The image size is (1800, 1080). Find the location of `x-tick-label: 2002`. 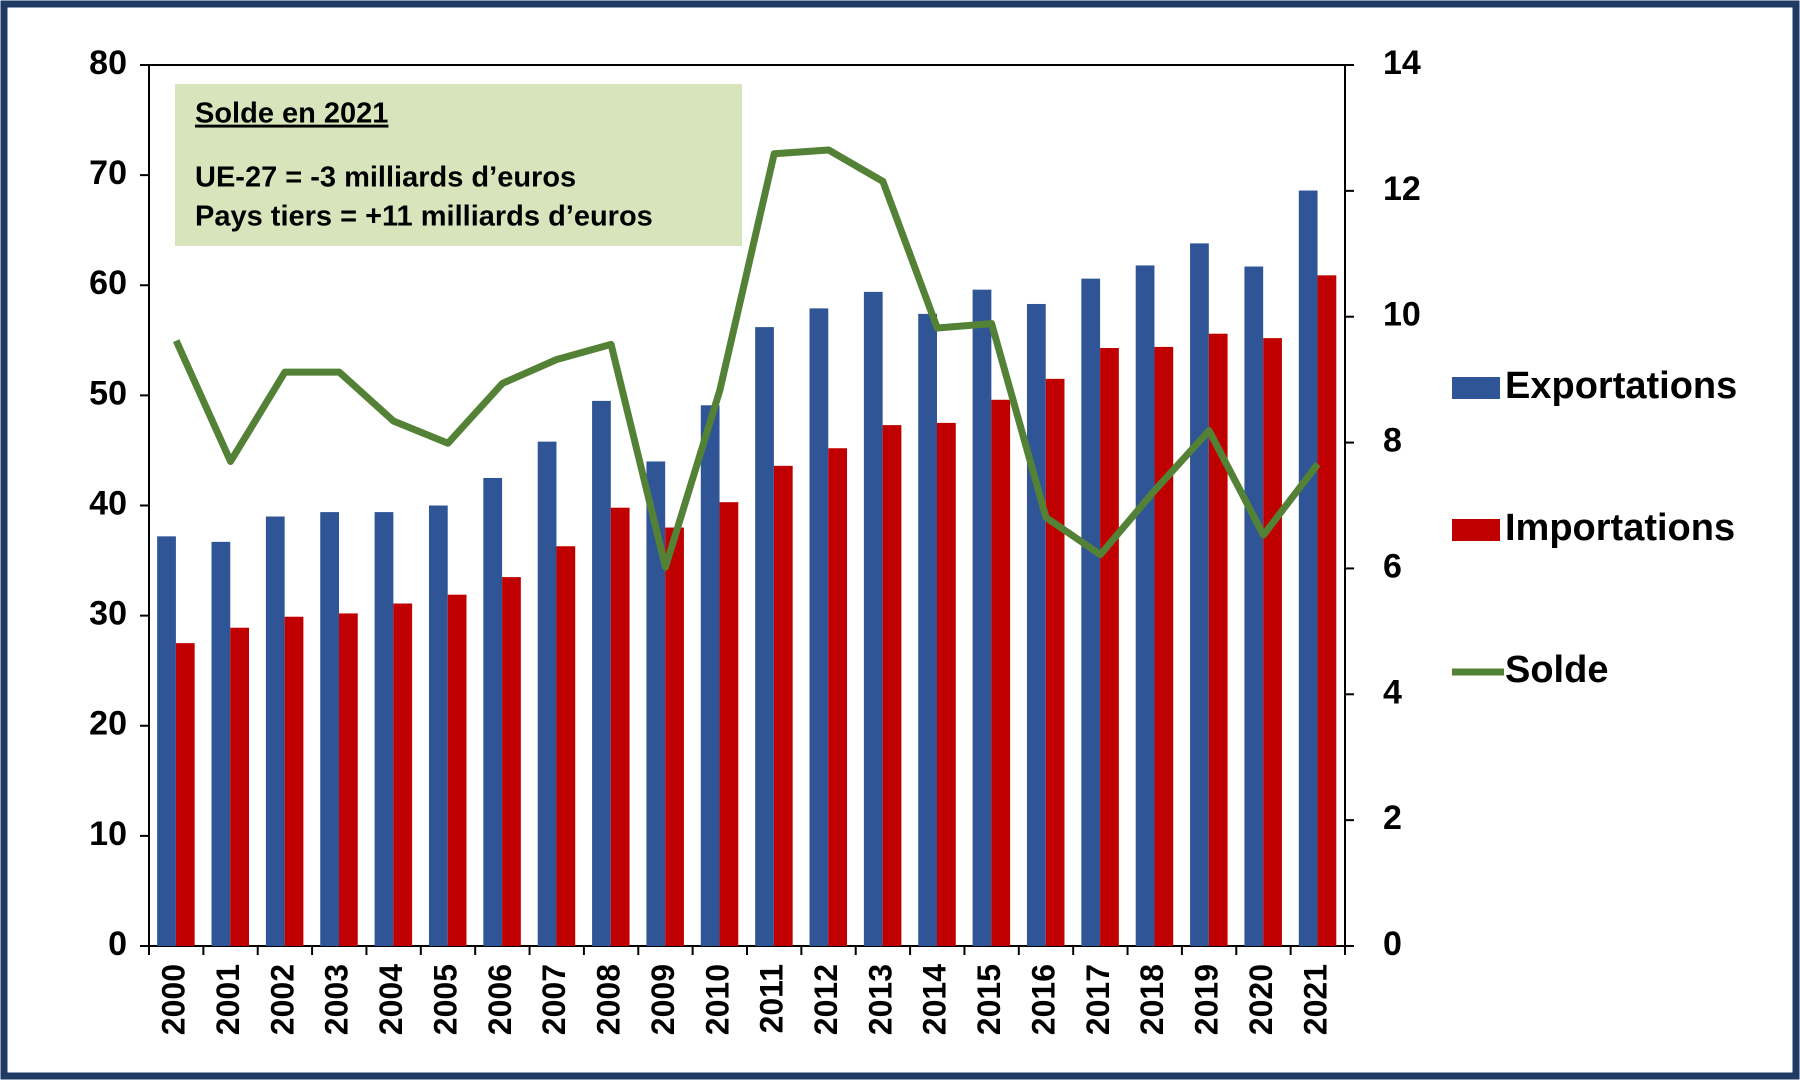

x-tick-label: 2002 is located at coordinates (282, 999).